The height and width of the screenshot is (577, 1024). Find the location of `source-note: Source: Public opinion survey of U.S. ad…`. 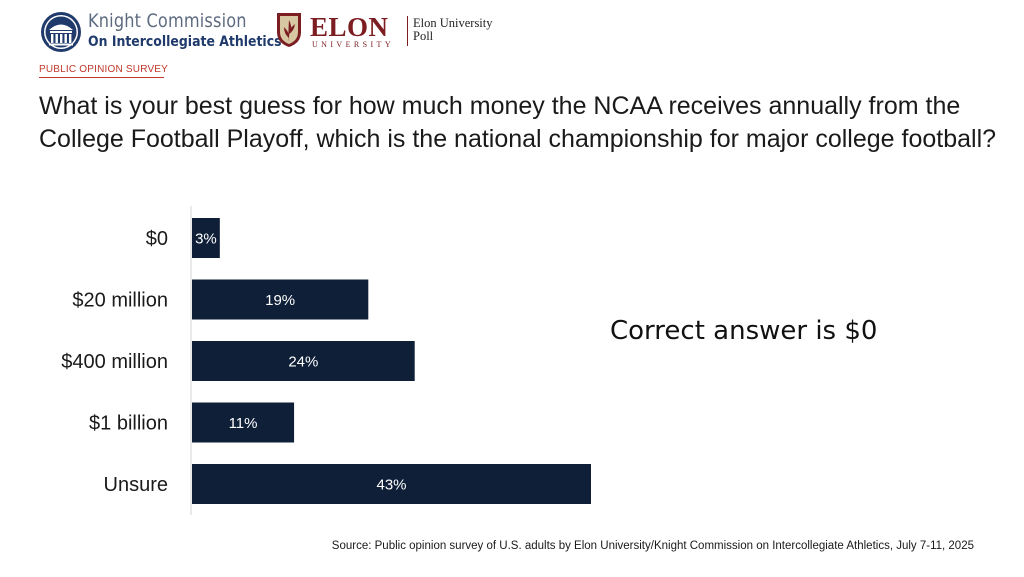

source-note: Source: Public opinion survey of U.S. ad… is located at coordinates (652, 546).